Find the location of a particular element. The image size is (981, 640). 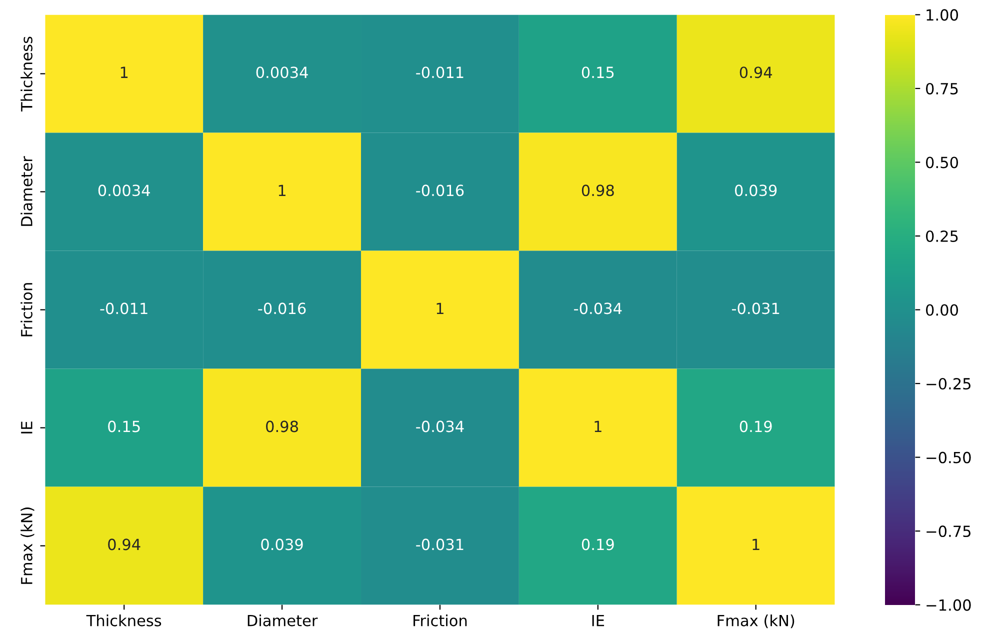

color-bar-label: 0.50 is located at coordinates (942, 162).